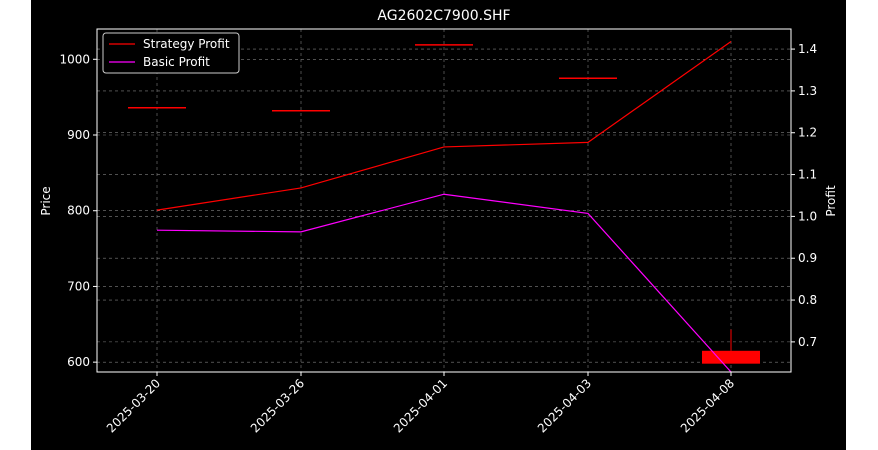 Image resolution: width=878 pixels, height=450 pixels. What do you see at coordinates (46, 200) in the screenshot?
I see `y-axis-label: Price` at bounding box center [46, 200].